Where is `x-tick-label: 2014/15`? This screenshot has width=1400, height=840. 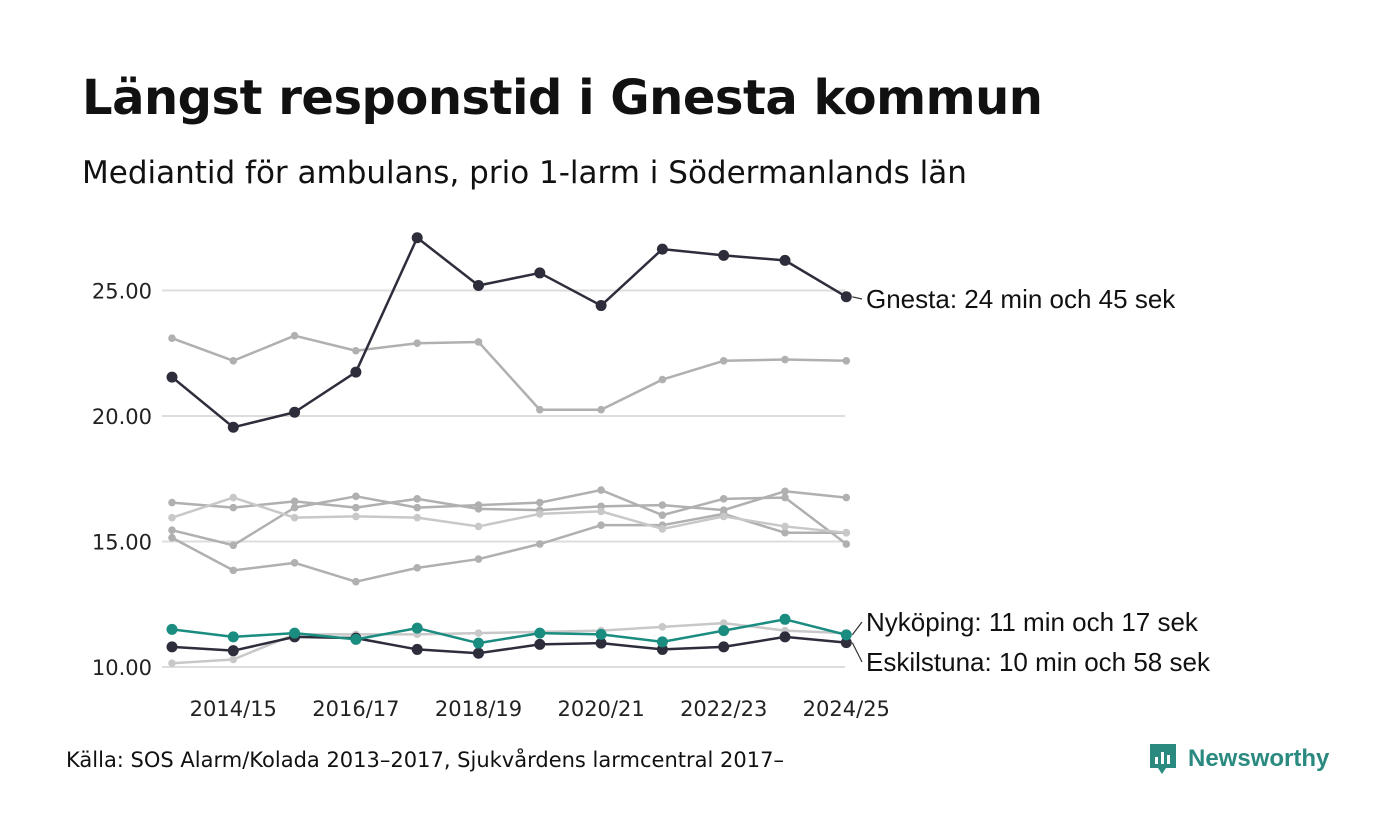
x-tick-label: 2014/15 is located at coordinates (233, 709).